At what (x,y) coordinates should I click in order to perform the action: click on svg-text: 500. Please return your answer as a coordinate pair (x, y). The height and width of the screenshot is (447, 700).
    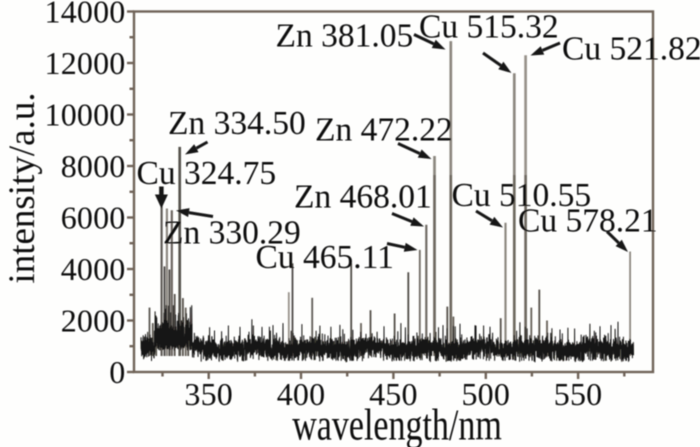
    Looking at the image, I should click on (485, 394).